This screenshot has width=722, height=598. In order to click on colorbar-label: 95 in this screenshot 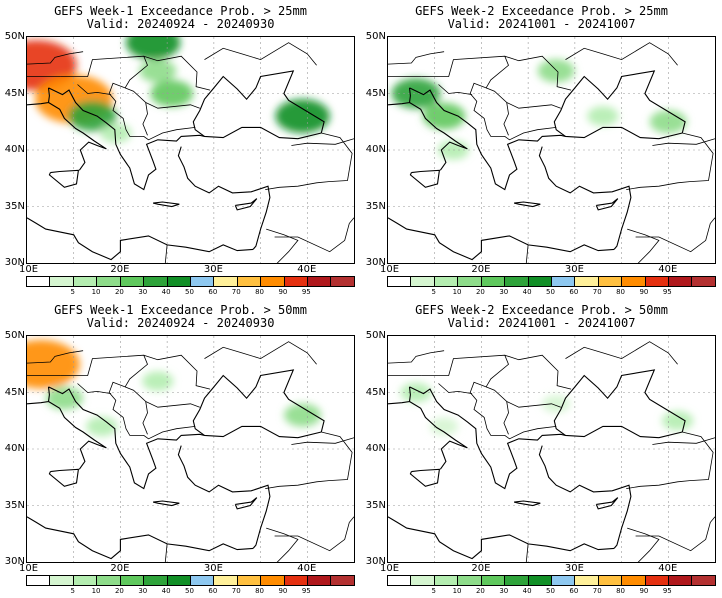, I will do `click(306, 292)`.